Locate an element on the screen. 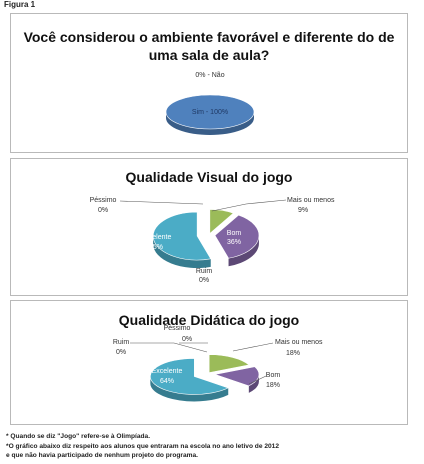 This screenshot has width=424, height=464. visual-slice-bom-side is located at coordinates (243, 251).